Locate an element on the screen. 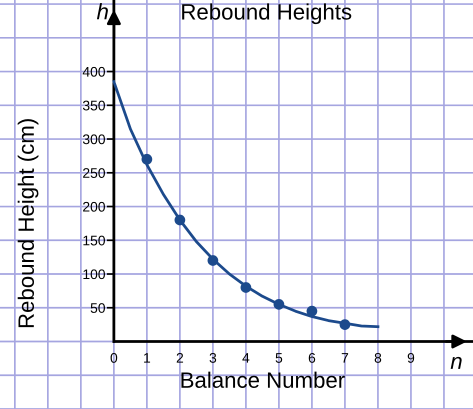 This screenshot has width=473, height=409. y-tick-label: 50 is located at coordinates (97, 308).